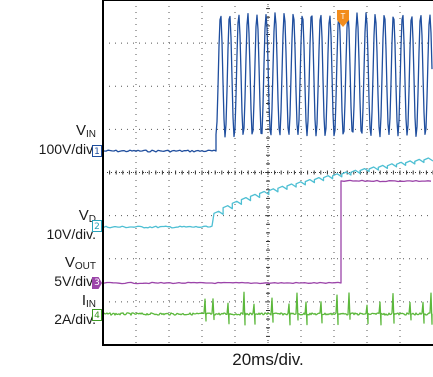 This screenshot has width=433, height=377. What do you see at coordinates (97, 151) in the screenshot?
I see `channel-1-marker: 1` at bounding box center [97, 151].